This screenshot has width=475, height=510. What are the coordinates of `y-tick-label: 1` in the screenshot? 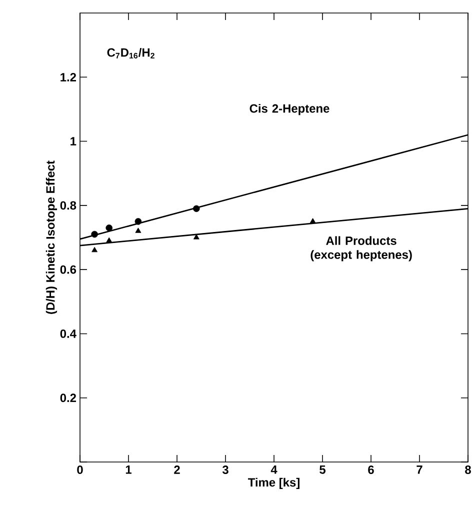 It's located at (73, 141).